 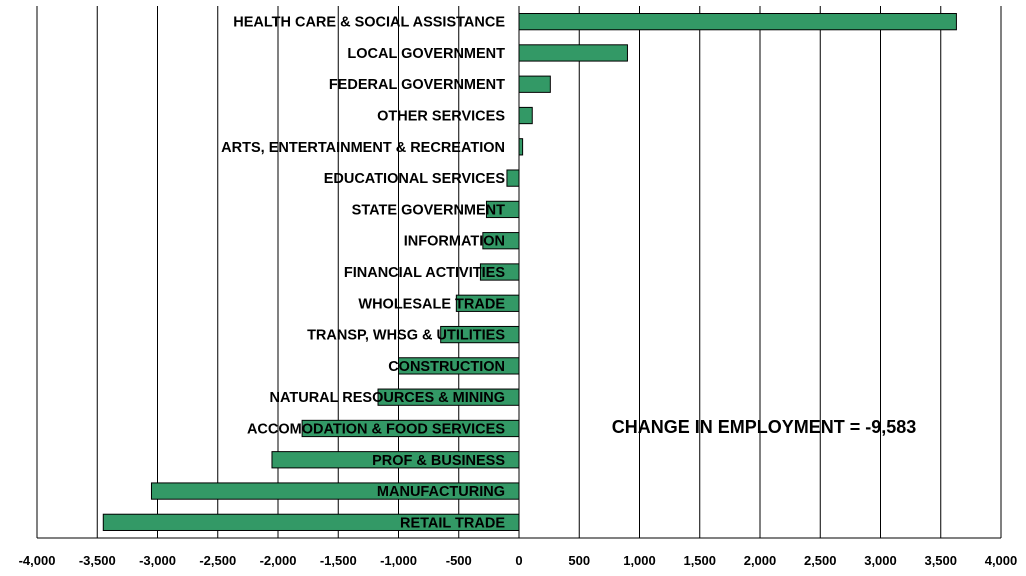 What do you see at coordinates (459, 560) in the screenshot?
I see `x-tick-label-7: -500` at bounding box center [459, 560].